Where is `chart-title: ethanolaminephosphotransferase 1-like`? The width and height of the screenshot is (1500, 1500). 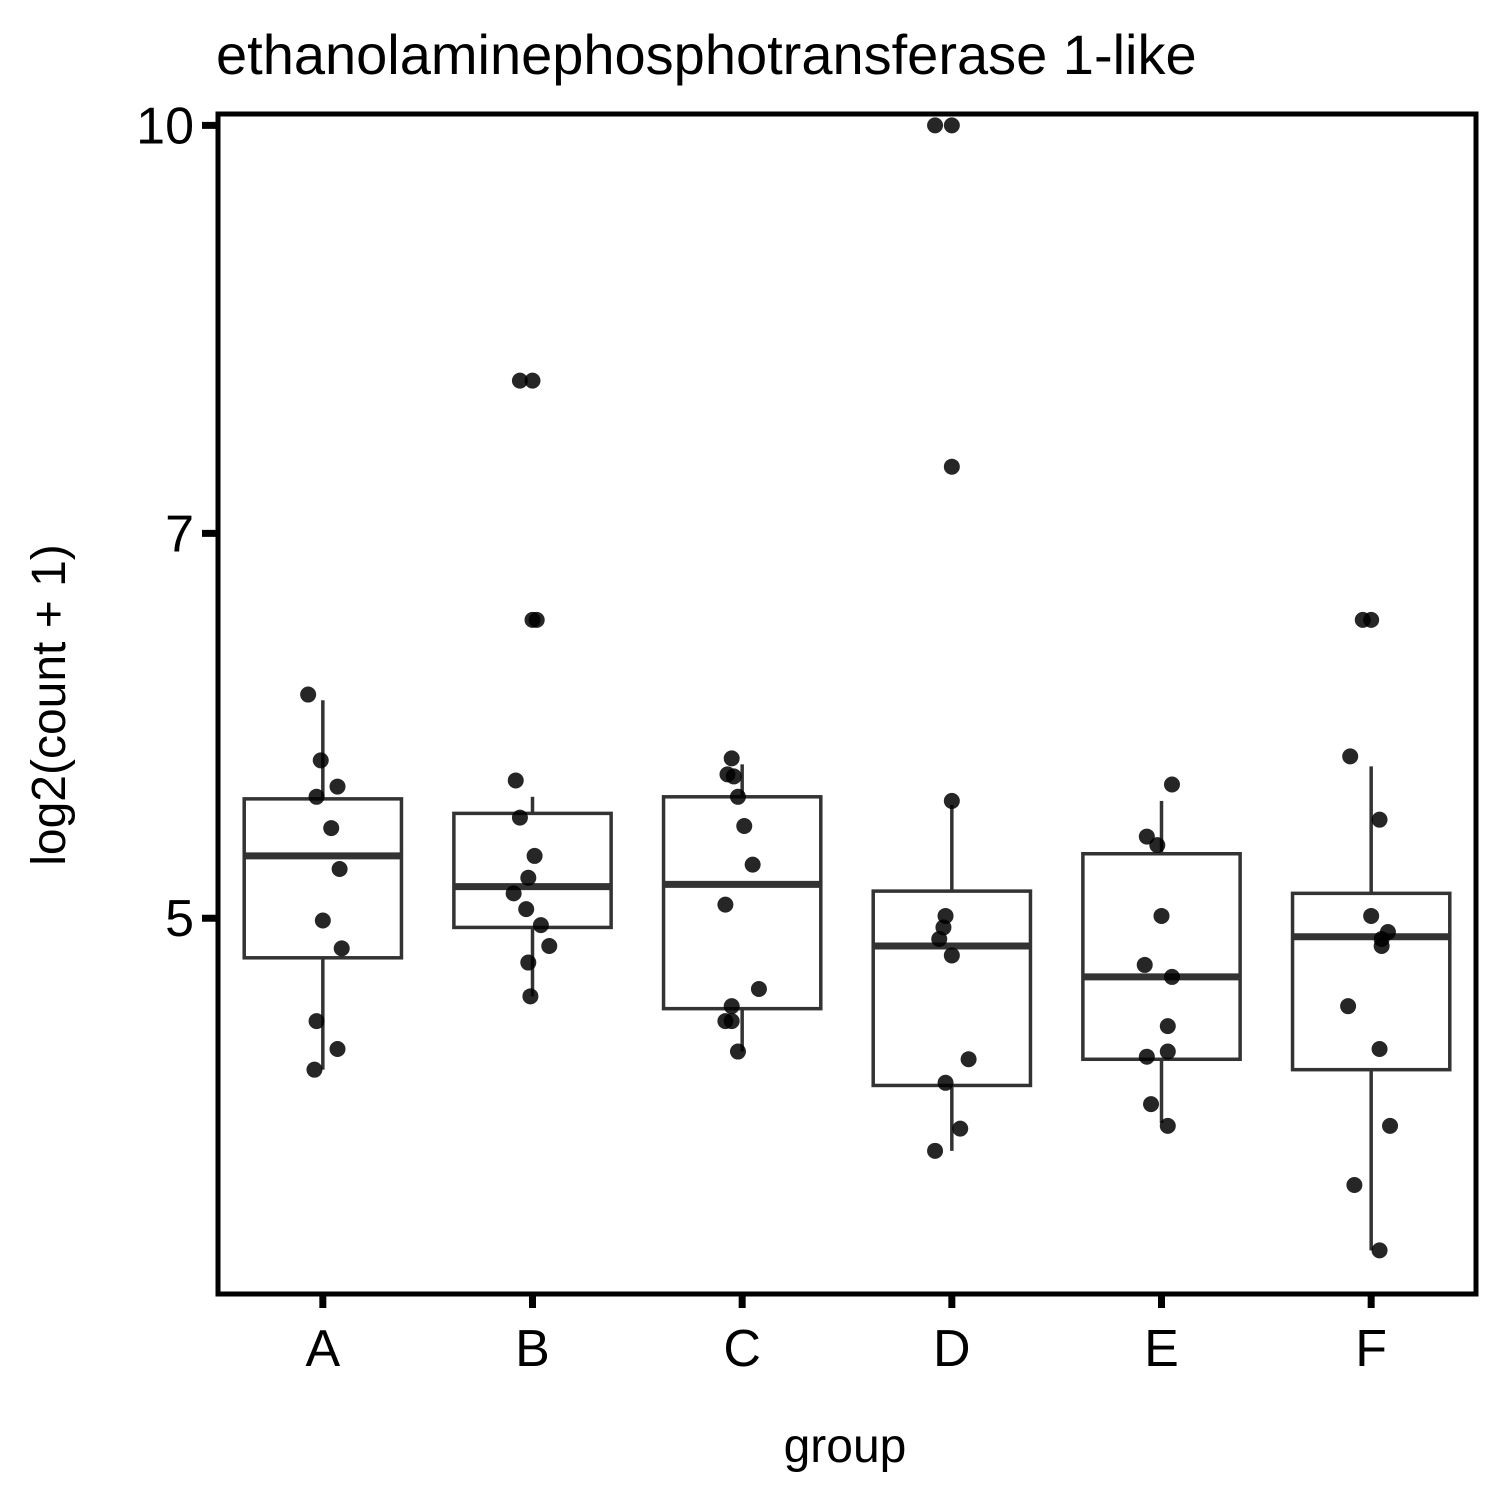 chart-title: ethanolaminephosphotransferase 1-like is located at coordinates (706, 54).